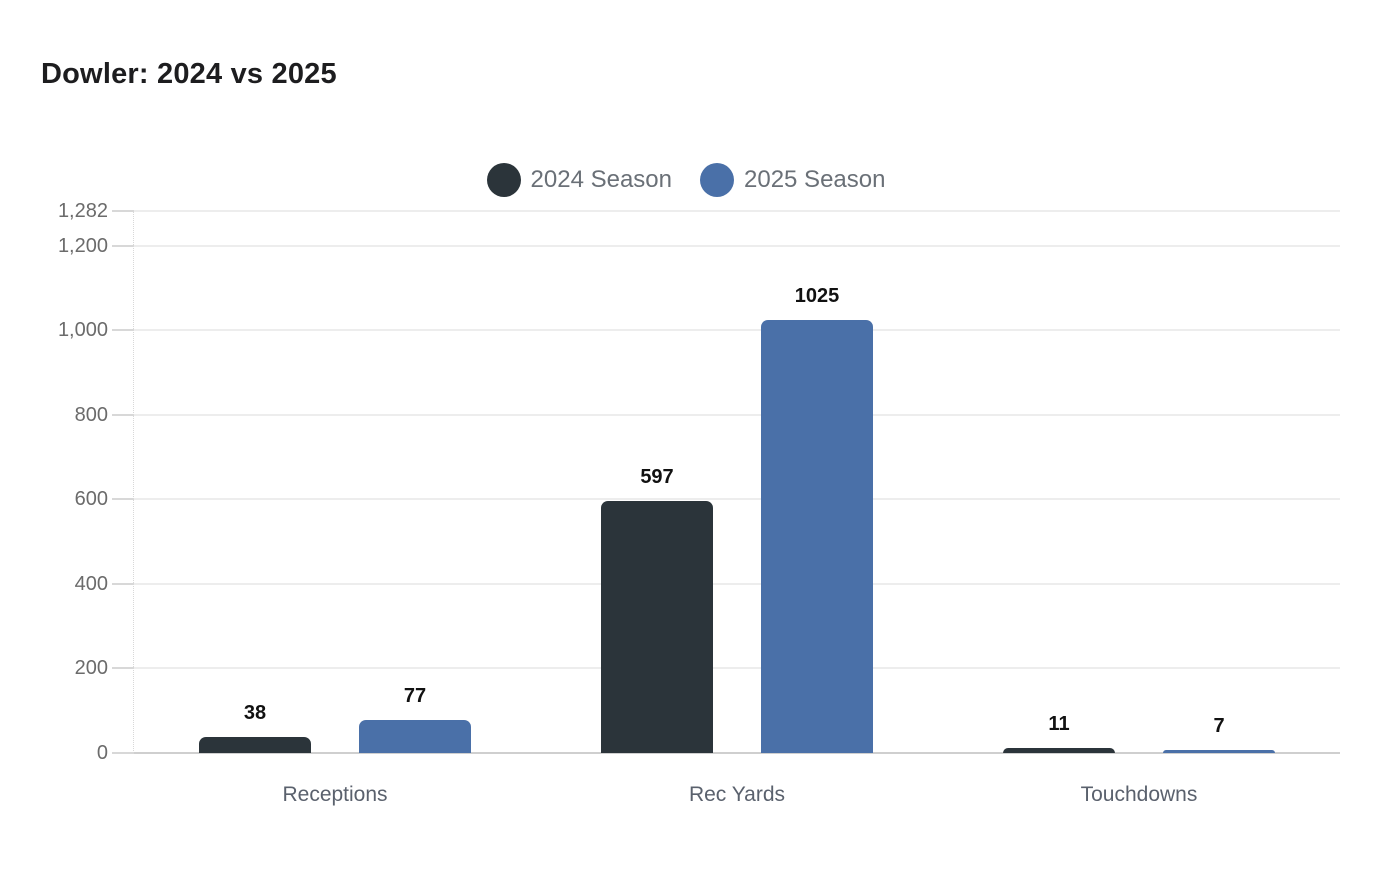 Image resolution: width=1400 pixels, height=880 pixels. I want to click on y-tick-label-0: 0, so click(102, 753).